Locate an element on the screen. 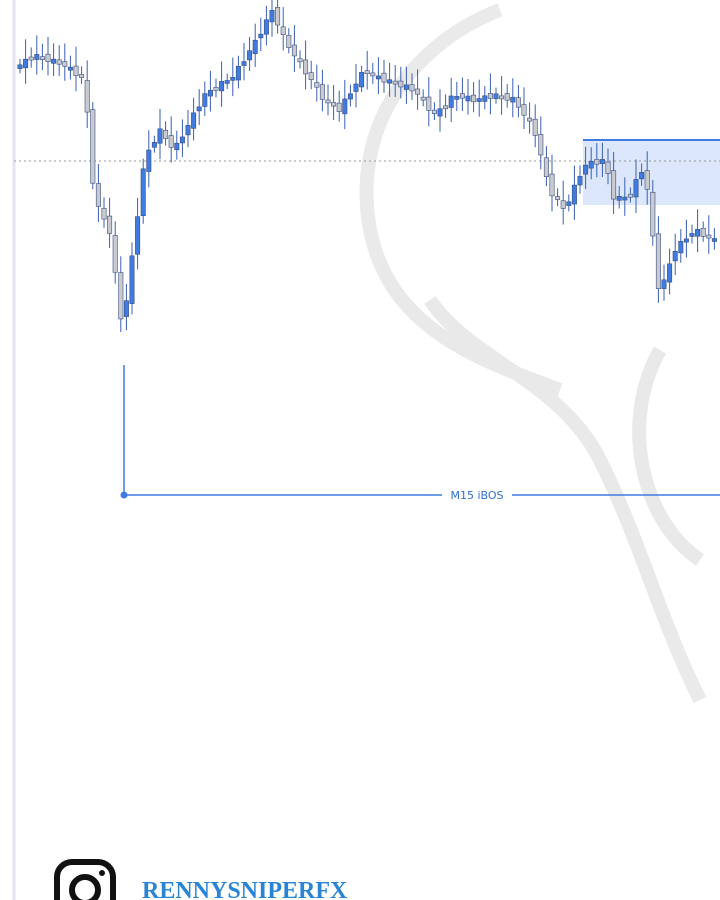 The image size is (720, 900). bos-point is located at coordinates (124, 495).